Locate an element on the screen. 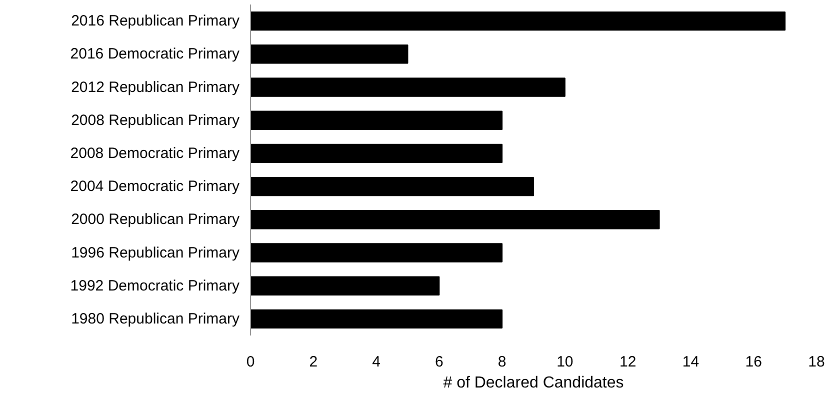 The image size is (828, 405). y-tick-label: 2008 Democratic Primary is located at coordinates (155, 153).